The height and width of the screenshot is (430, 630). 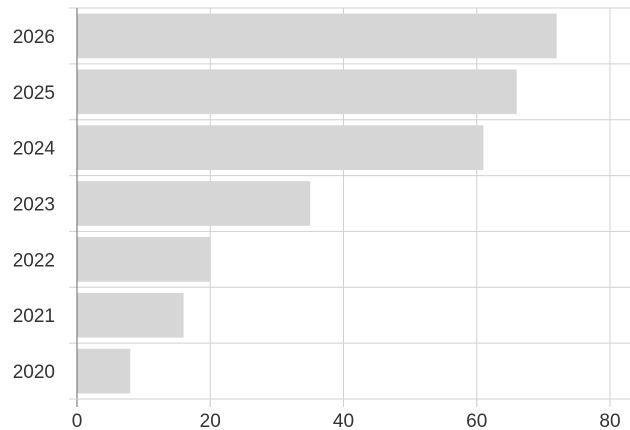 What do you see at coordinates (210, 420) in the screenshot?
I see `x-tick-label: 20` at bounding box center [210, 420].